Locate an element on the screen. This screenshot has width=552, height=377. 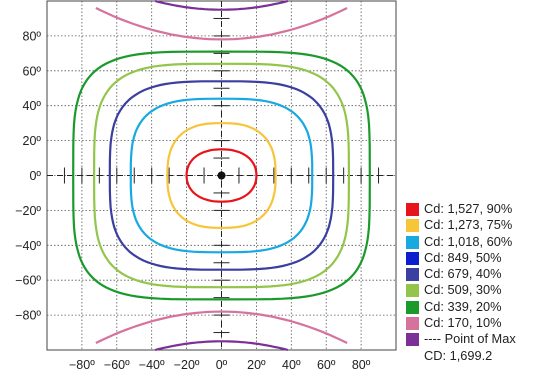
x-tick-label: −40º is located at coordinates (152, 365).